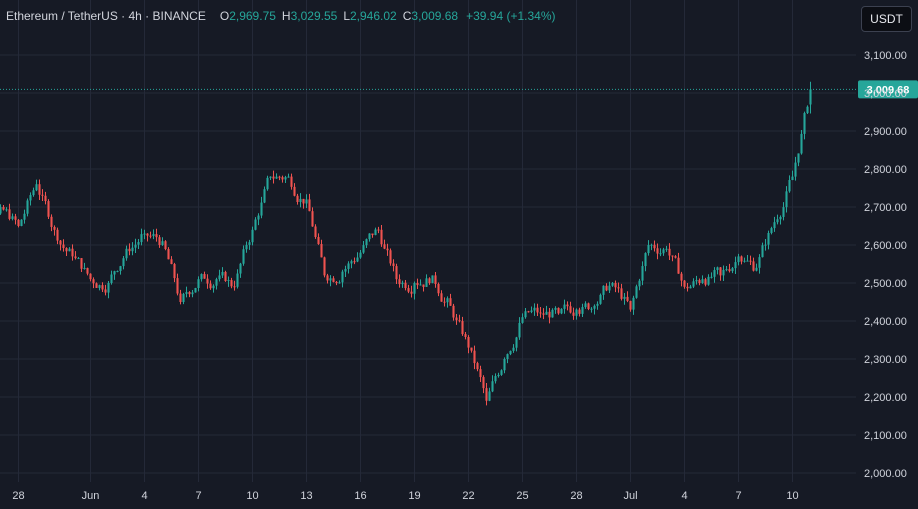 The height and width of the screenshot is (509, 918). Describe the element at coordinates (885, 436) in the screenshot. I see `y-tick-label: 2,100.00` at that location.